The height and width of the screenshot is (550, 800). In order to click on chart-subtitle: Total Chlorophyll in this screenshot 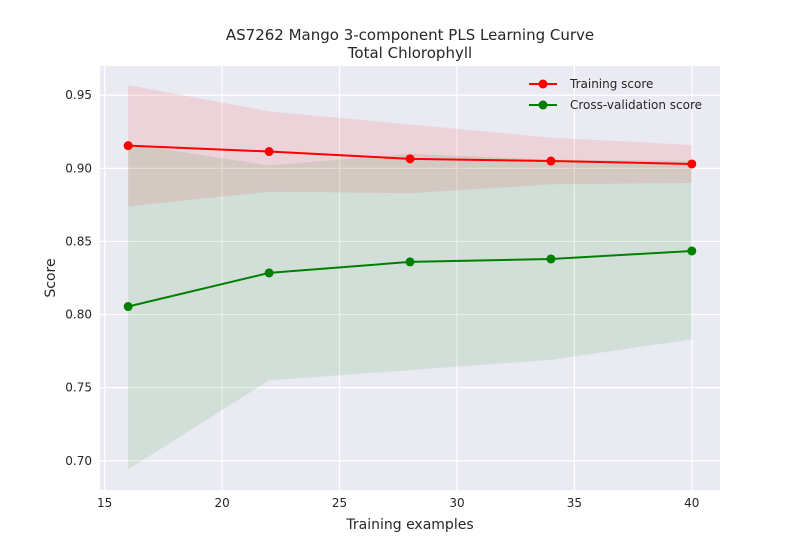, I will do `click(409, 53)`.